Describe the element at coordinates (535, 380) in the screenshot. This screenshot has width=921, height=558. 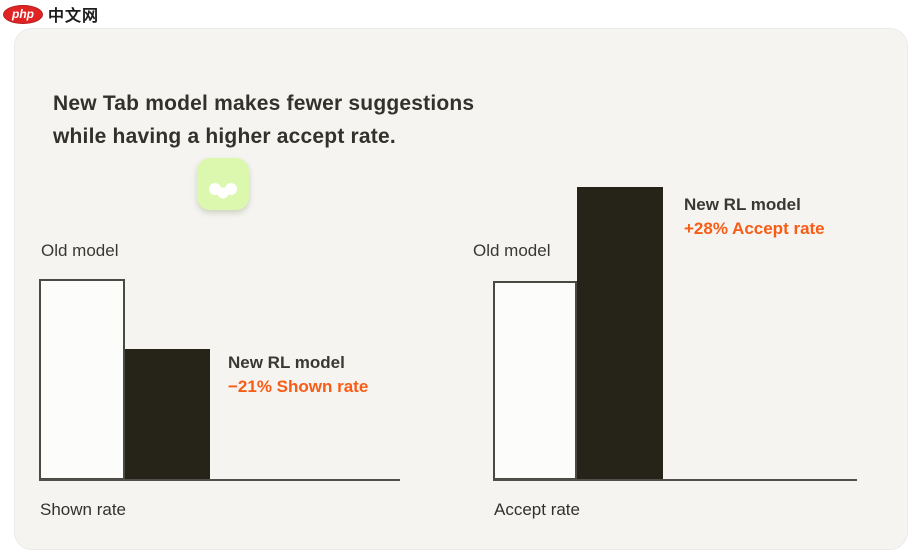
I see `old-model-bar-accept` at that location.